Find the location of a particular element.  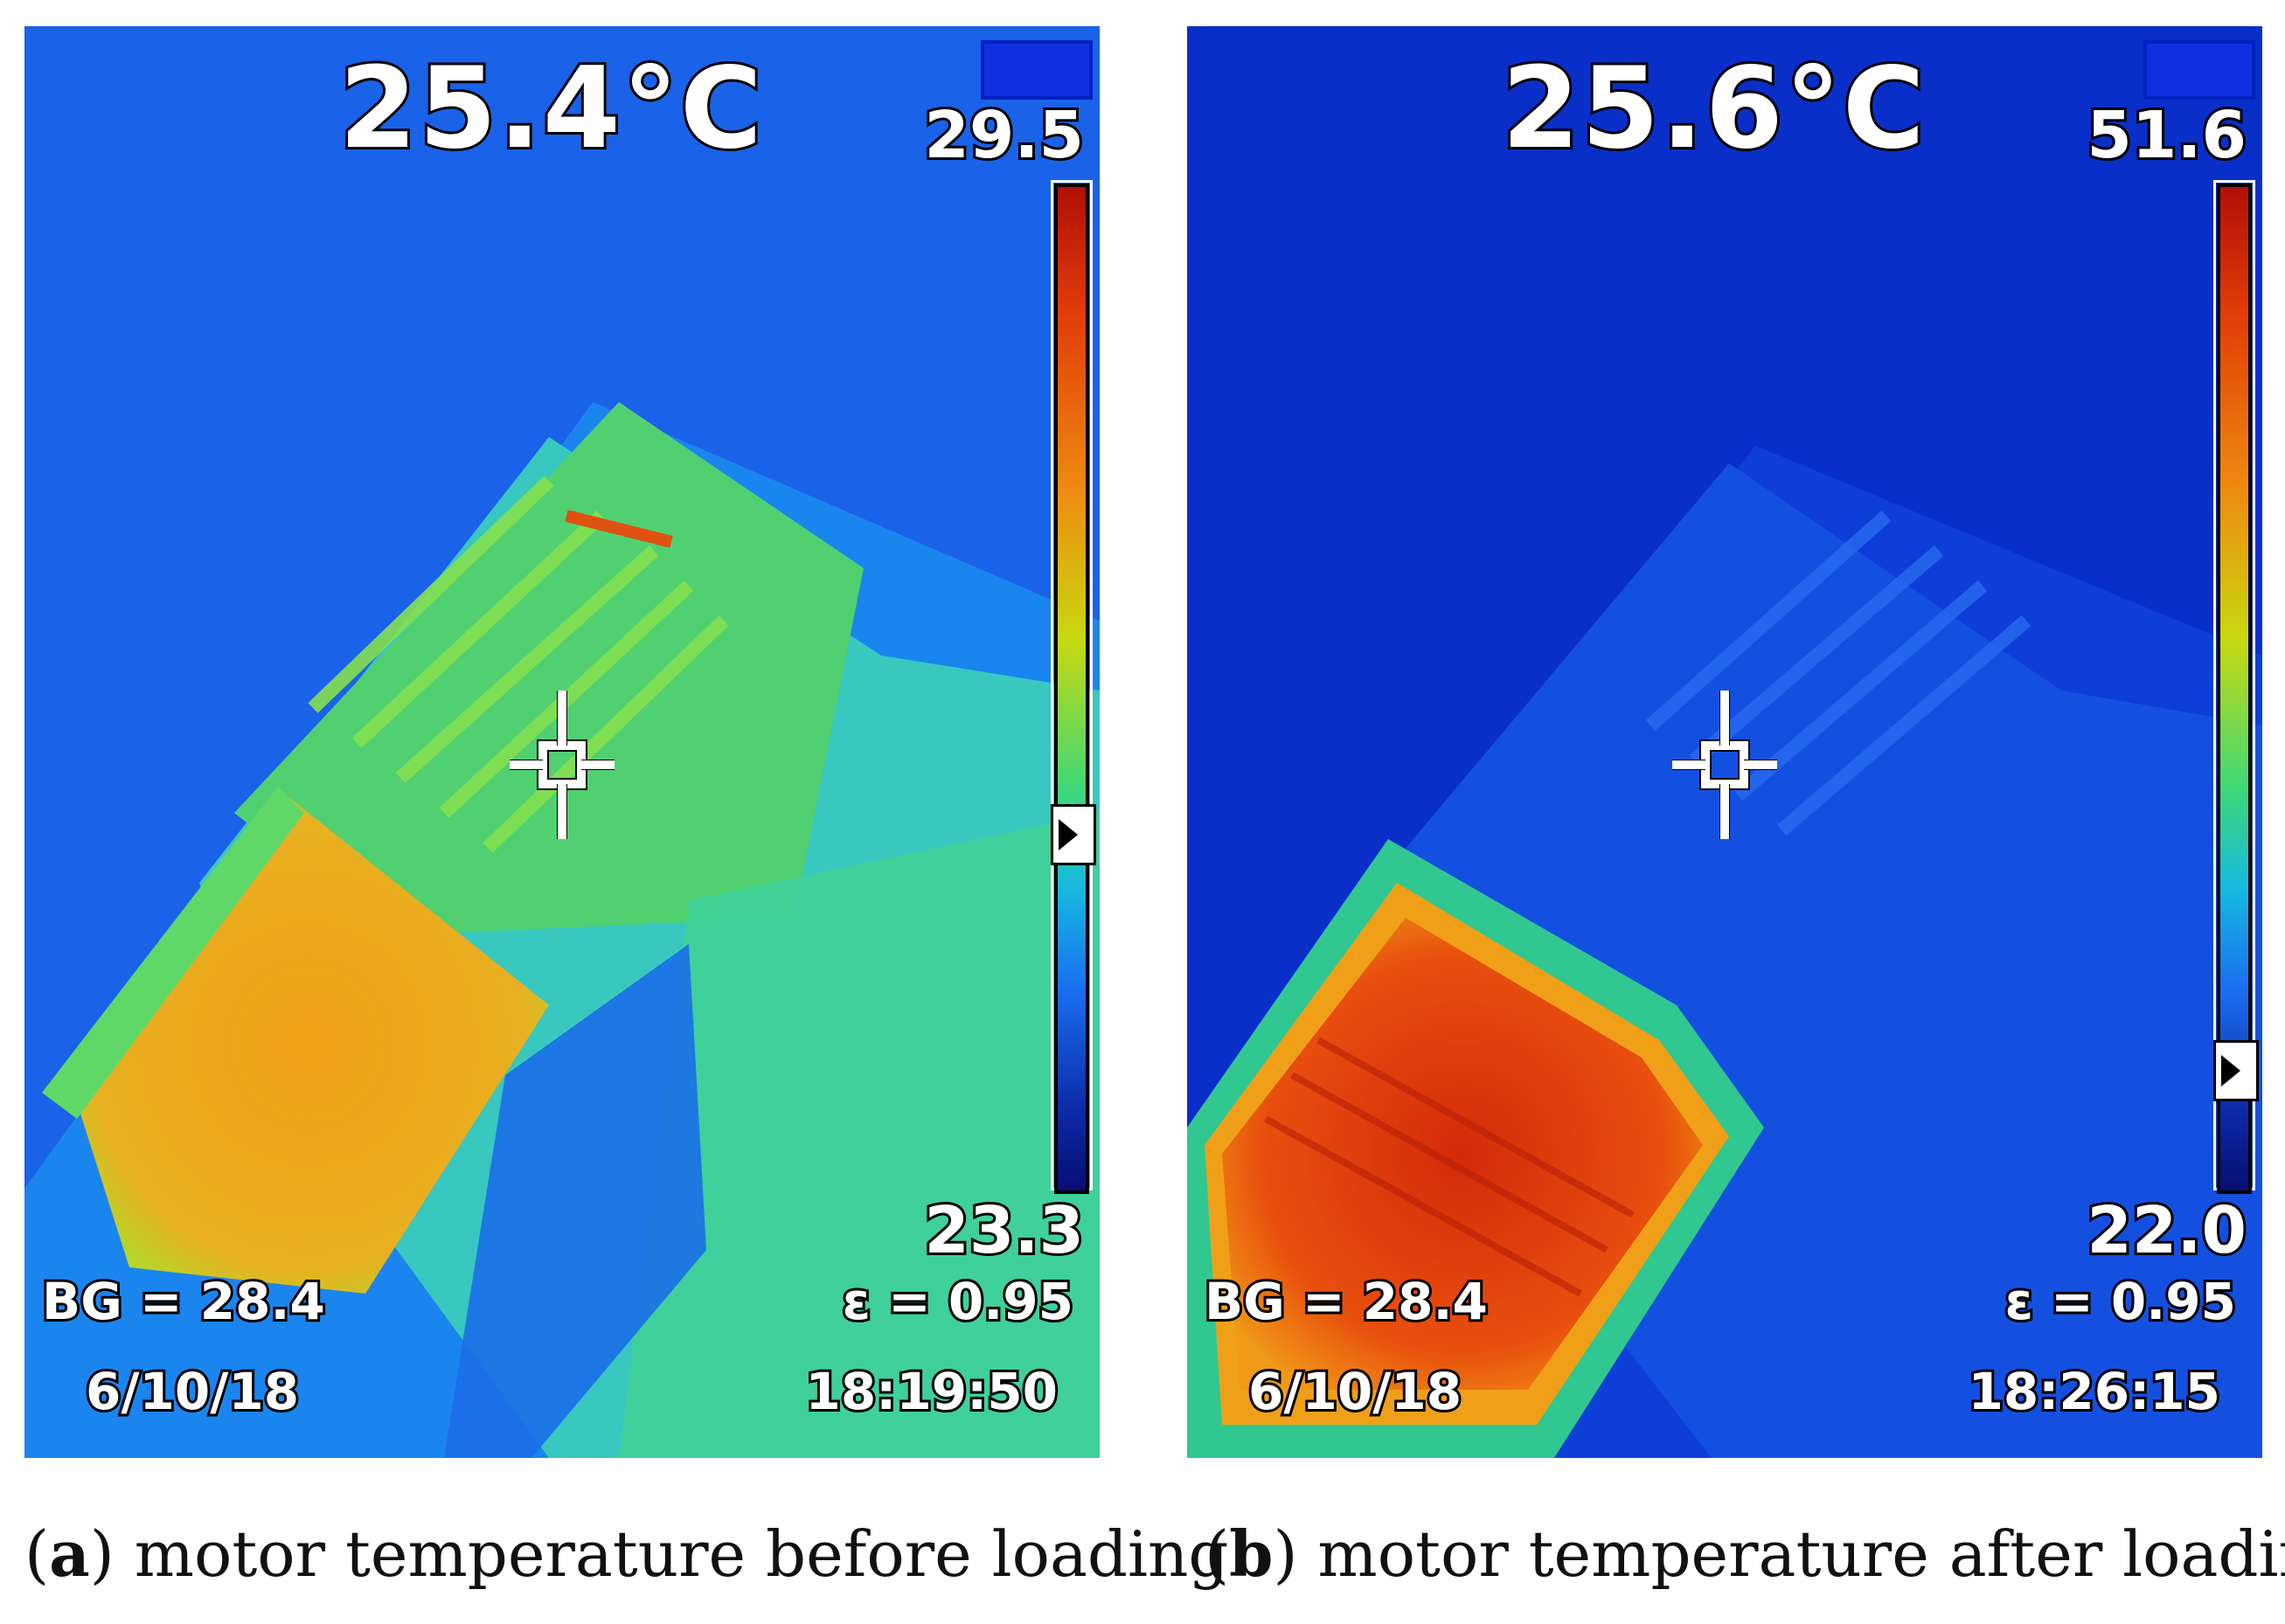

scale-max-value: 29.5 is located at coordinates (1004, 135).